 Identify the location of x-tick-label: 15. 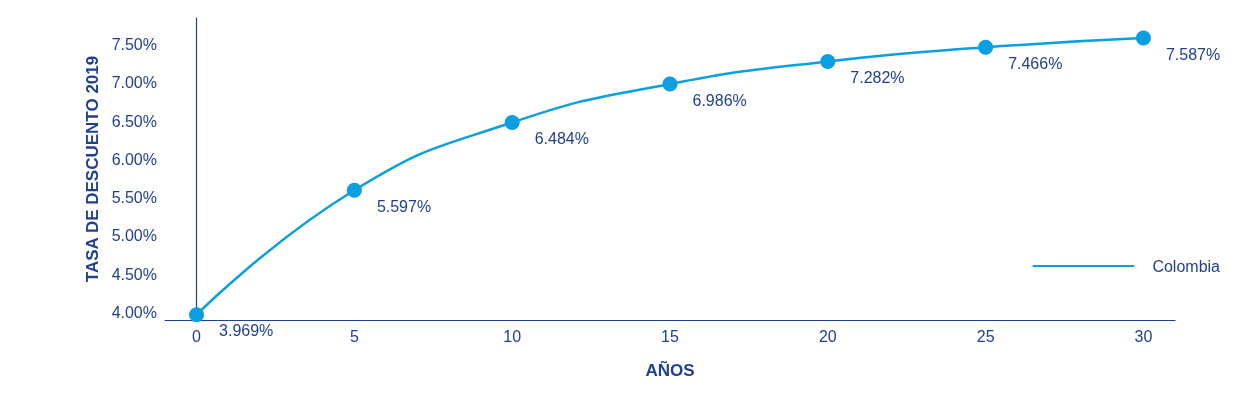
(670, 336).